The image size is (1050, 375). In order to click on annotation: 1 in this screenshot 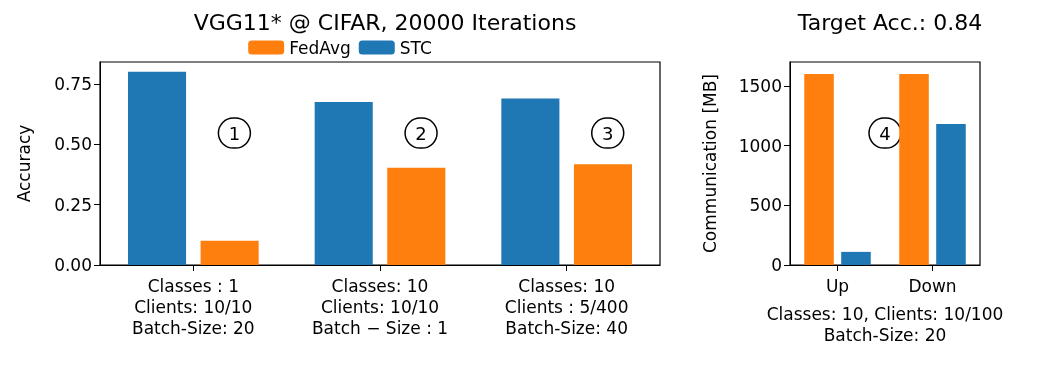, I will do `click(234, 133)`.